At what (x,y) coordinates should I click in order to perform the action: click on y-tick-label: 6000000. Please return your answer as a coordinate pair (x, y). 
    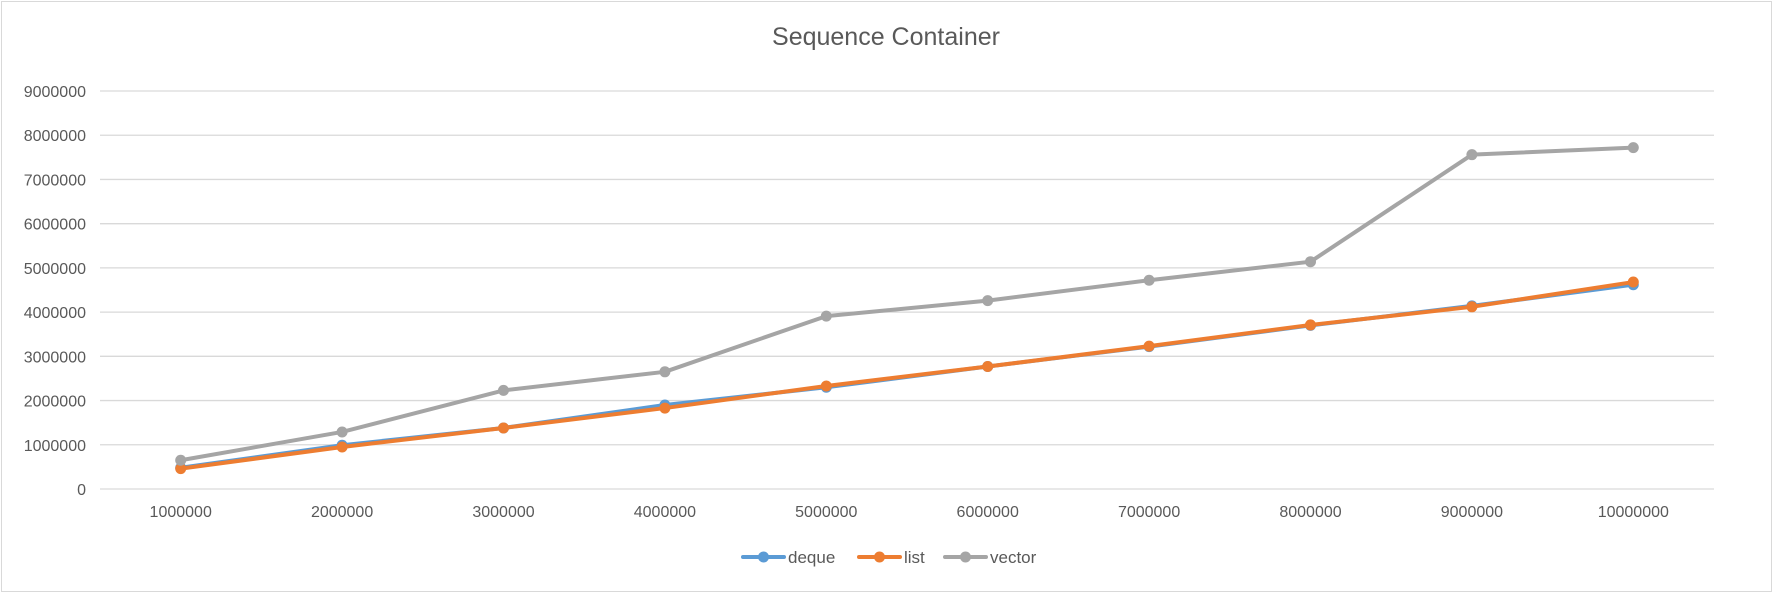
    Looking at the image, I should click on (55, 225).